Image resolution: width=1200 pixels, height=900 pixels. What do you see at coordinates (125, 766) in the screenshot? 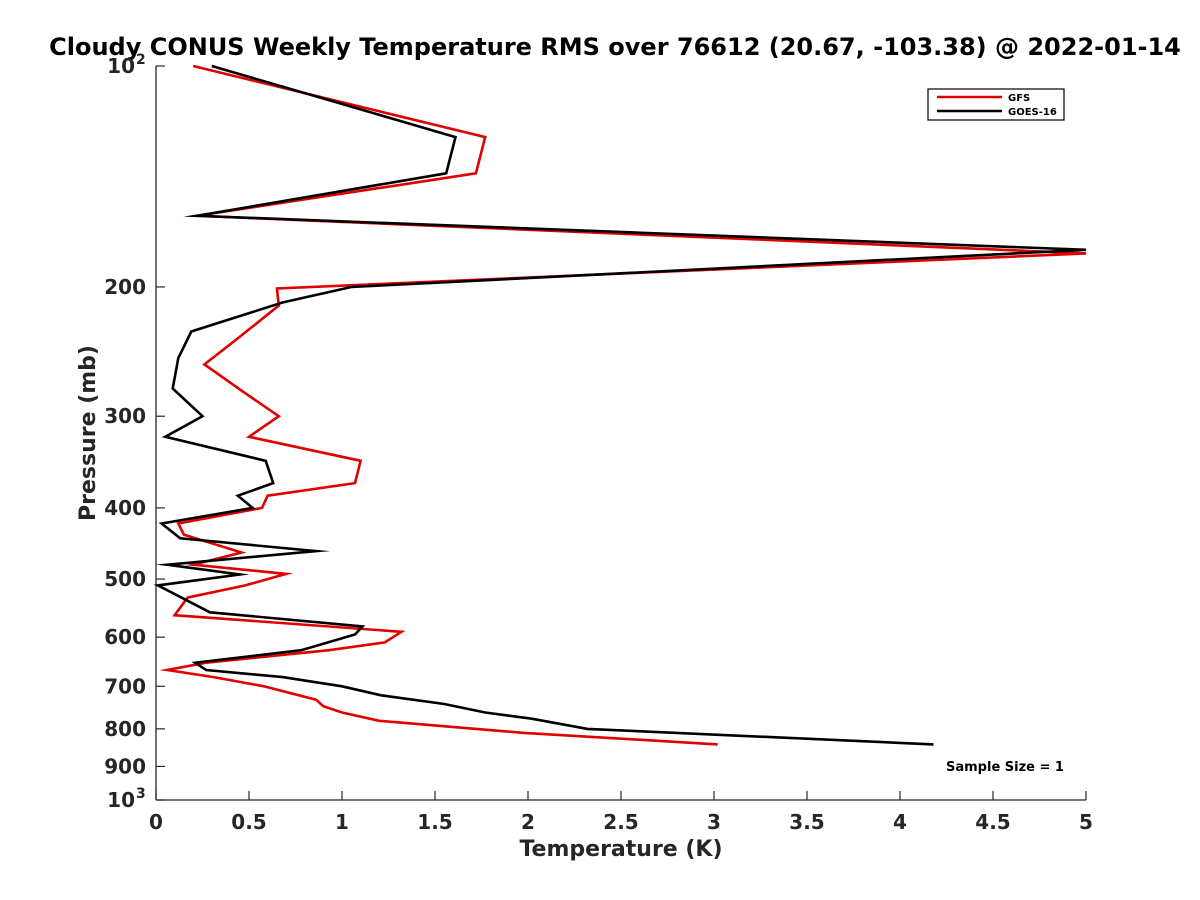
I see `y-tick-label: 900` at bounding box center [125, 766].